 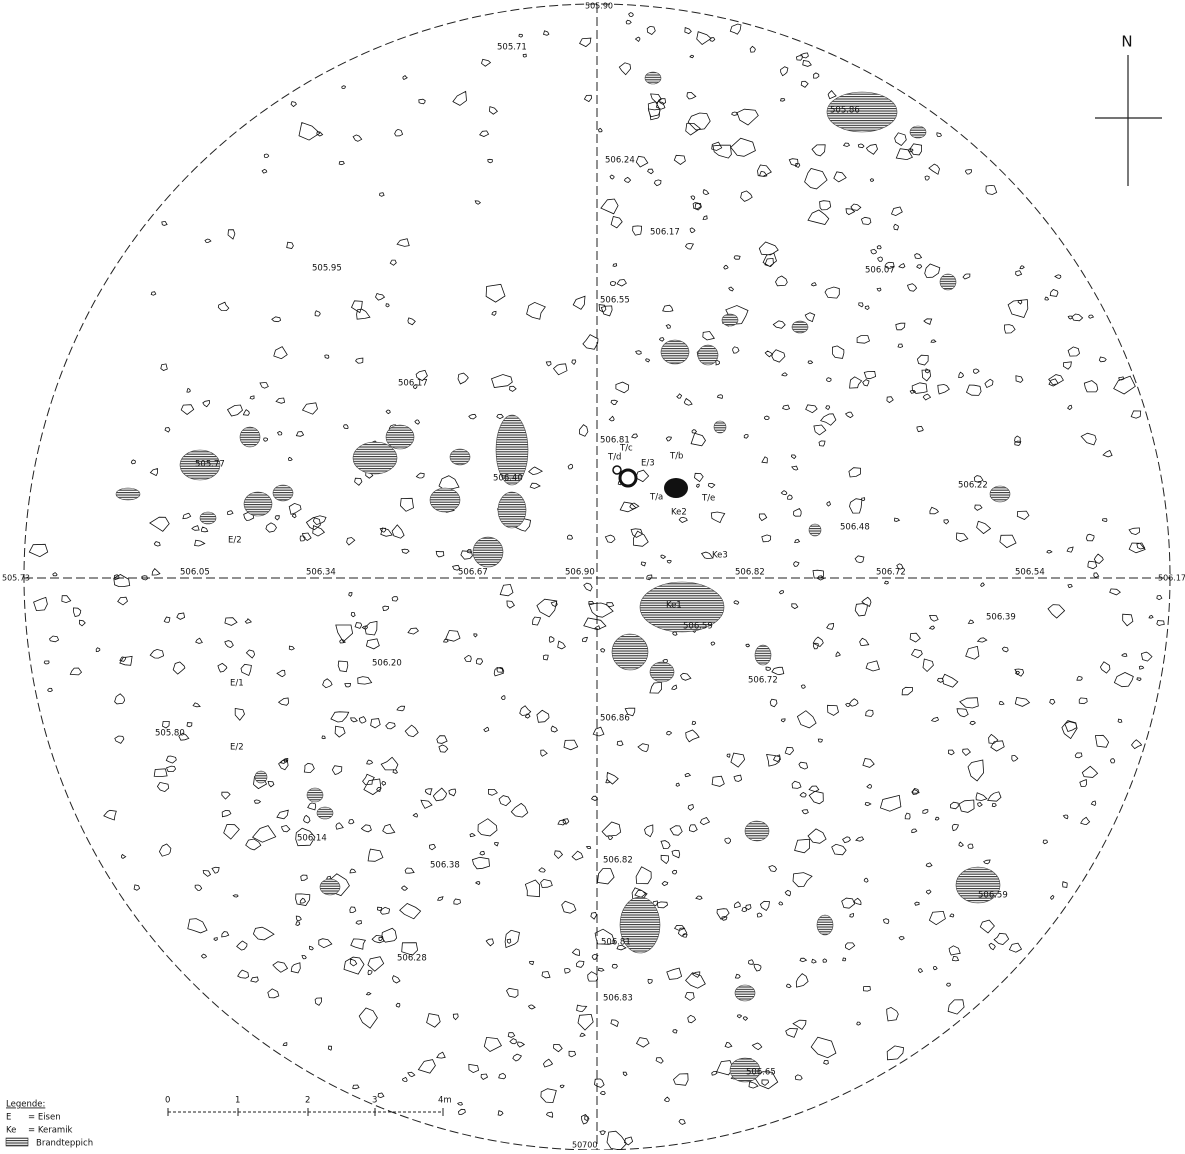 What do you see at coordinates (374, 1101) in the screenshot?
I see `scale-label: 3` at bounding box center [374, 1101].